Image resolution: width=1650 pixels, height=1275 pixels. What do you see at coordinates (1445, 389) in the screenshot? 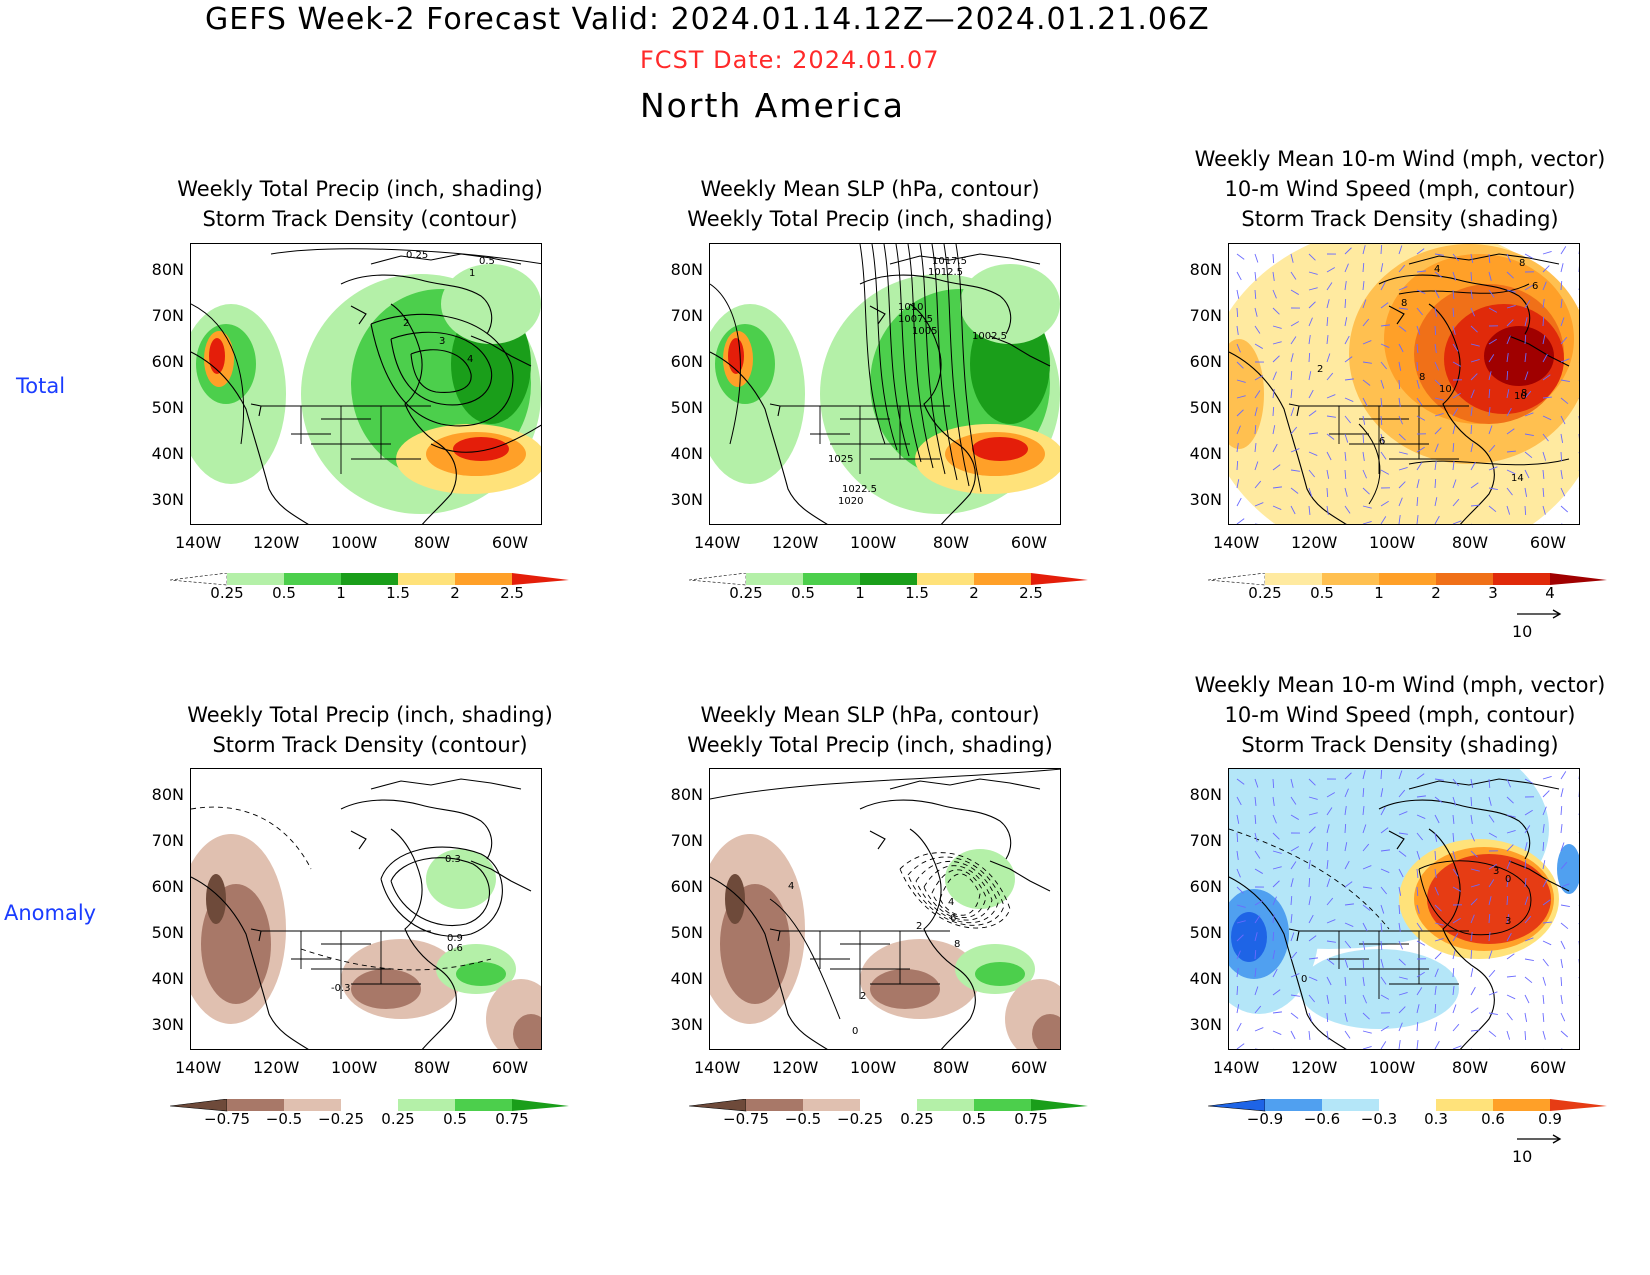
I see `contour-label: 10` at bounding box center [1445, 389].